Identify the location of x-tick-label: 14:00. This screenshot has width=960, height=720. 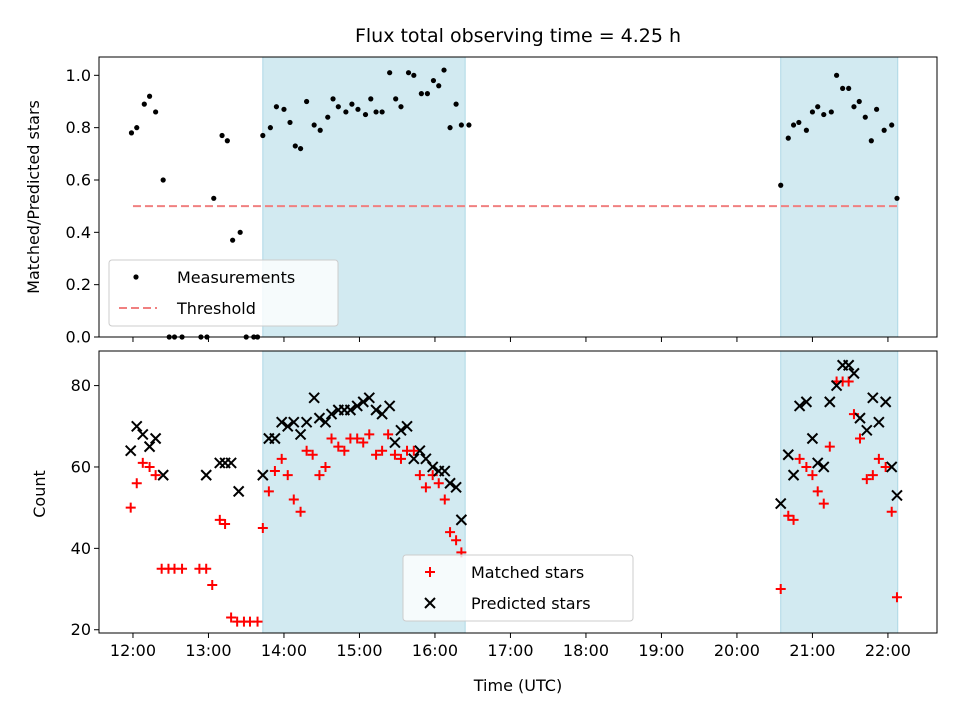
(284, 650).